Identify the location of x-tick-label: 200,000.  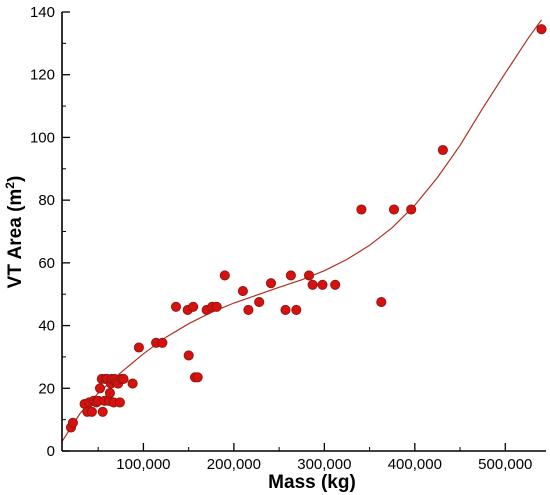
(234, 464).